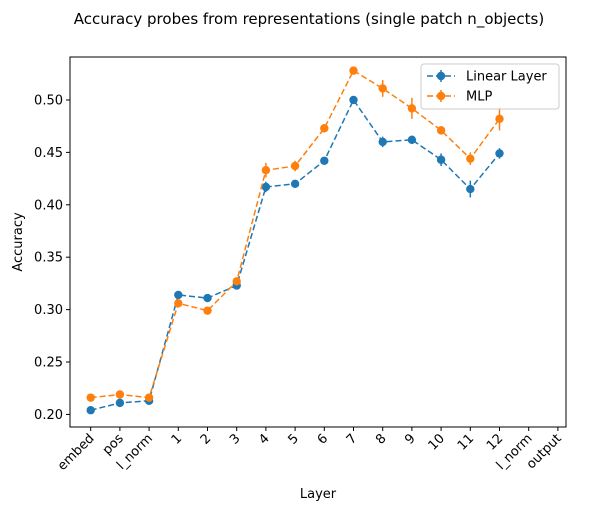  What do you see at coordinates (264, 439) in the screenshot?
I see `x-tick-label: 4` at bounding box center [264, 439].